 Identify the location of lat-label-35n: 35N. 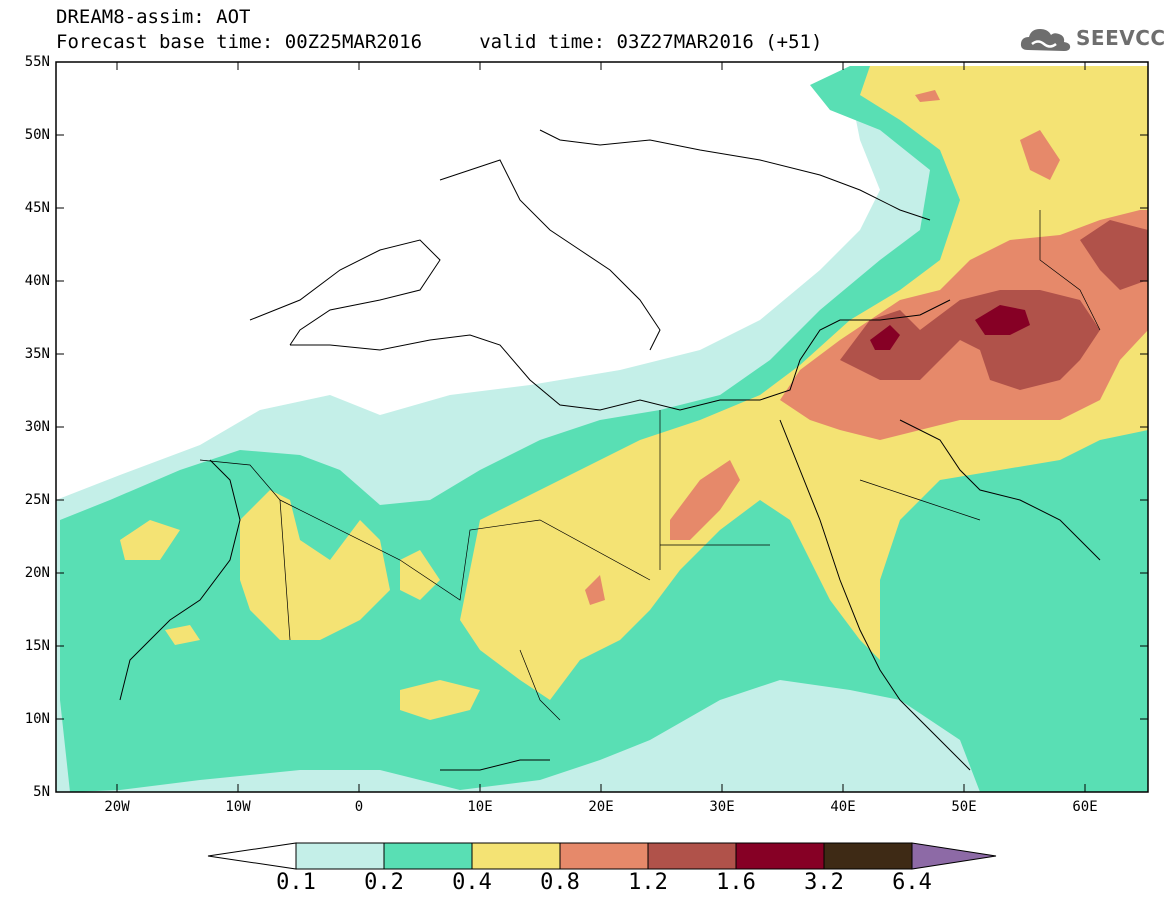
(37, 354).